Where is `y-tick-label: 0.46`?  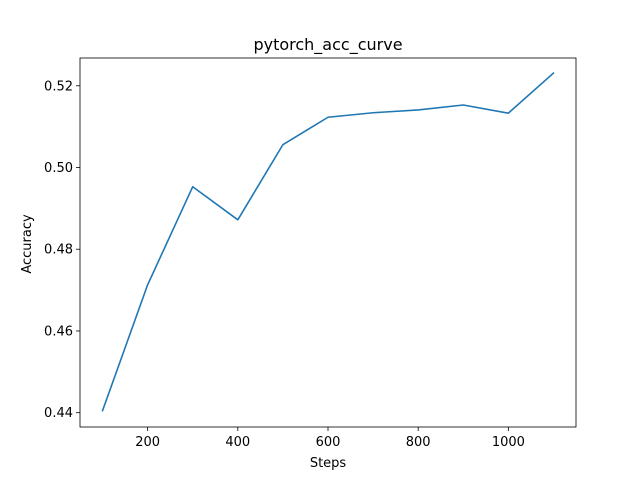
y-tick-label: 0.46 is located at coordinates (58, 331).